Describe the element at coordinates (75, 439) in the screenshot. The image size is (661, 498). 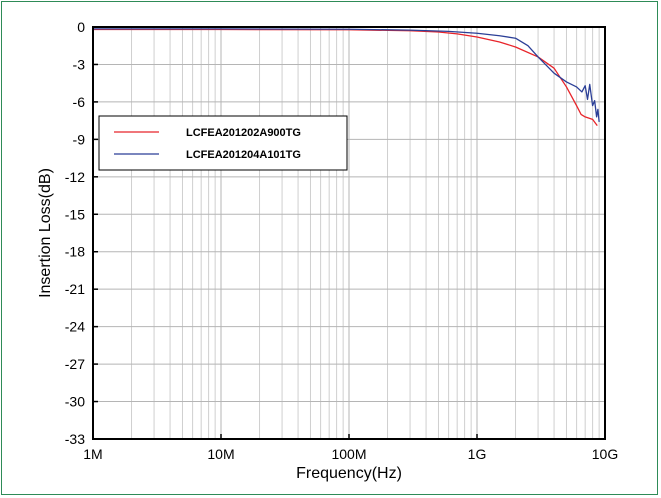
I see `y-tick-label: -33` at that location.